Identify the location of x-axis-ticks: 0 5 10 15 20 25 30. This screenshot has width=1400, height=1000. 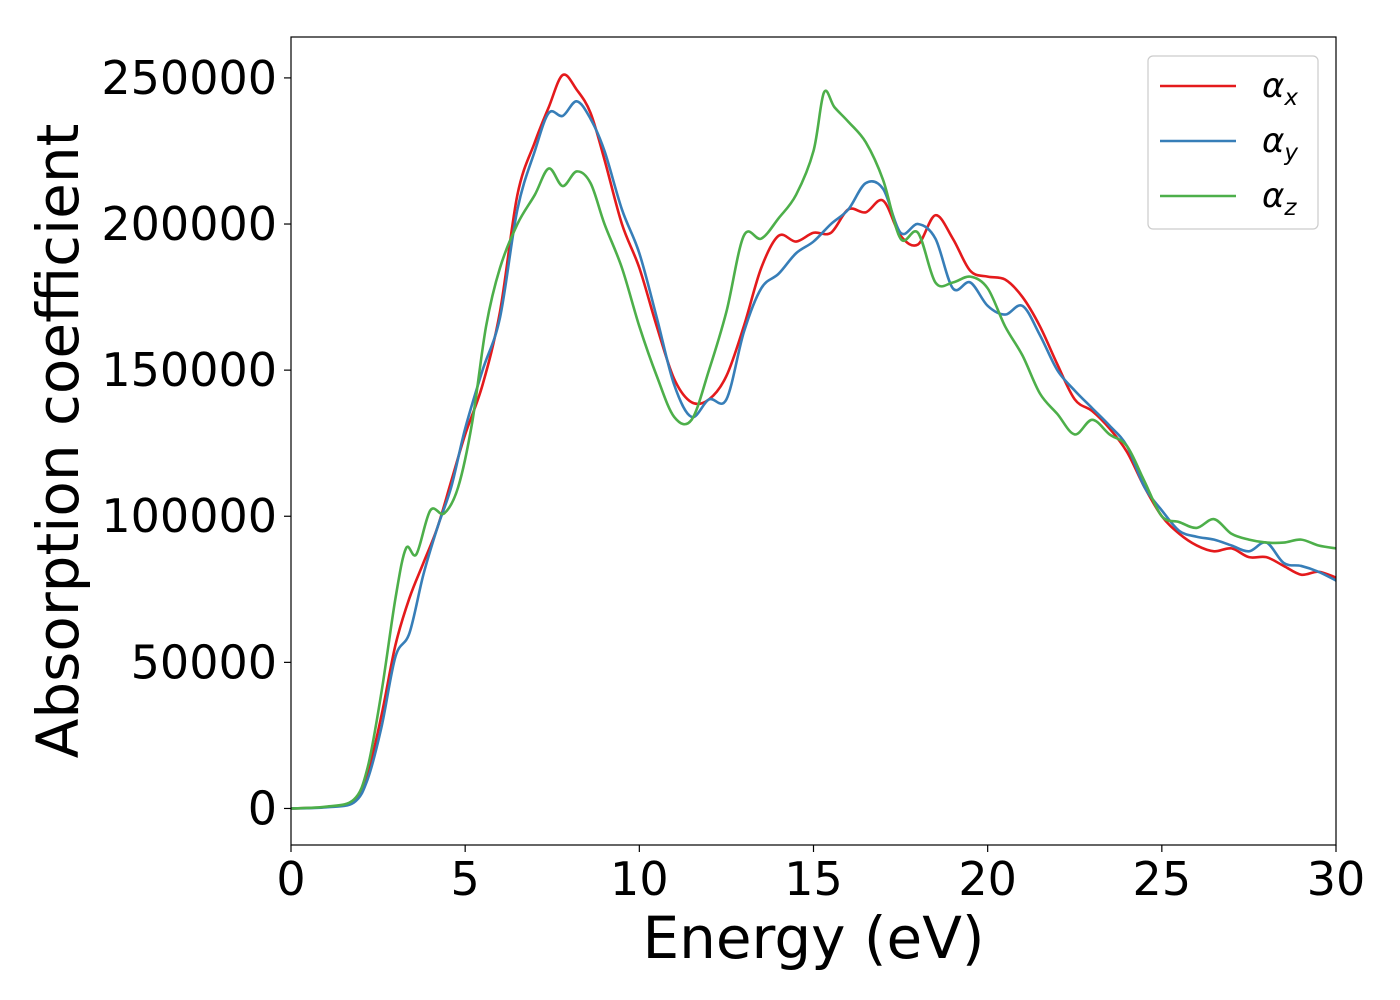
(820, 875).